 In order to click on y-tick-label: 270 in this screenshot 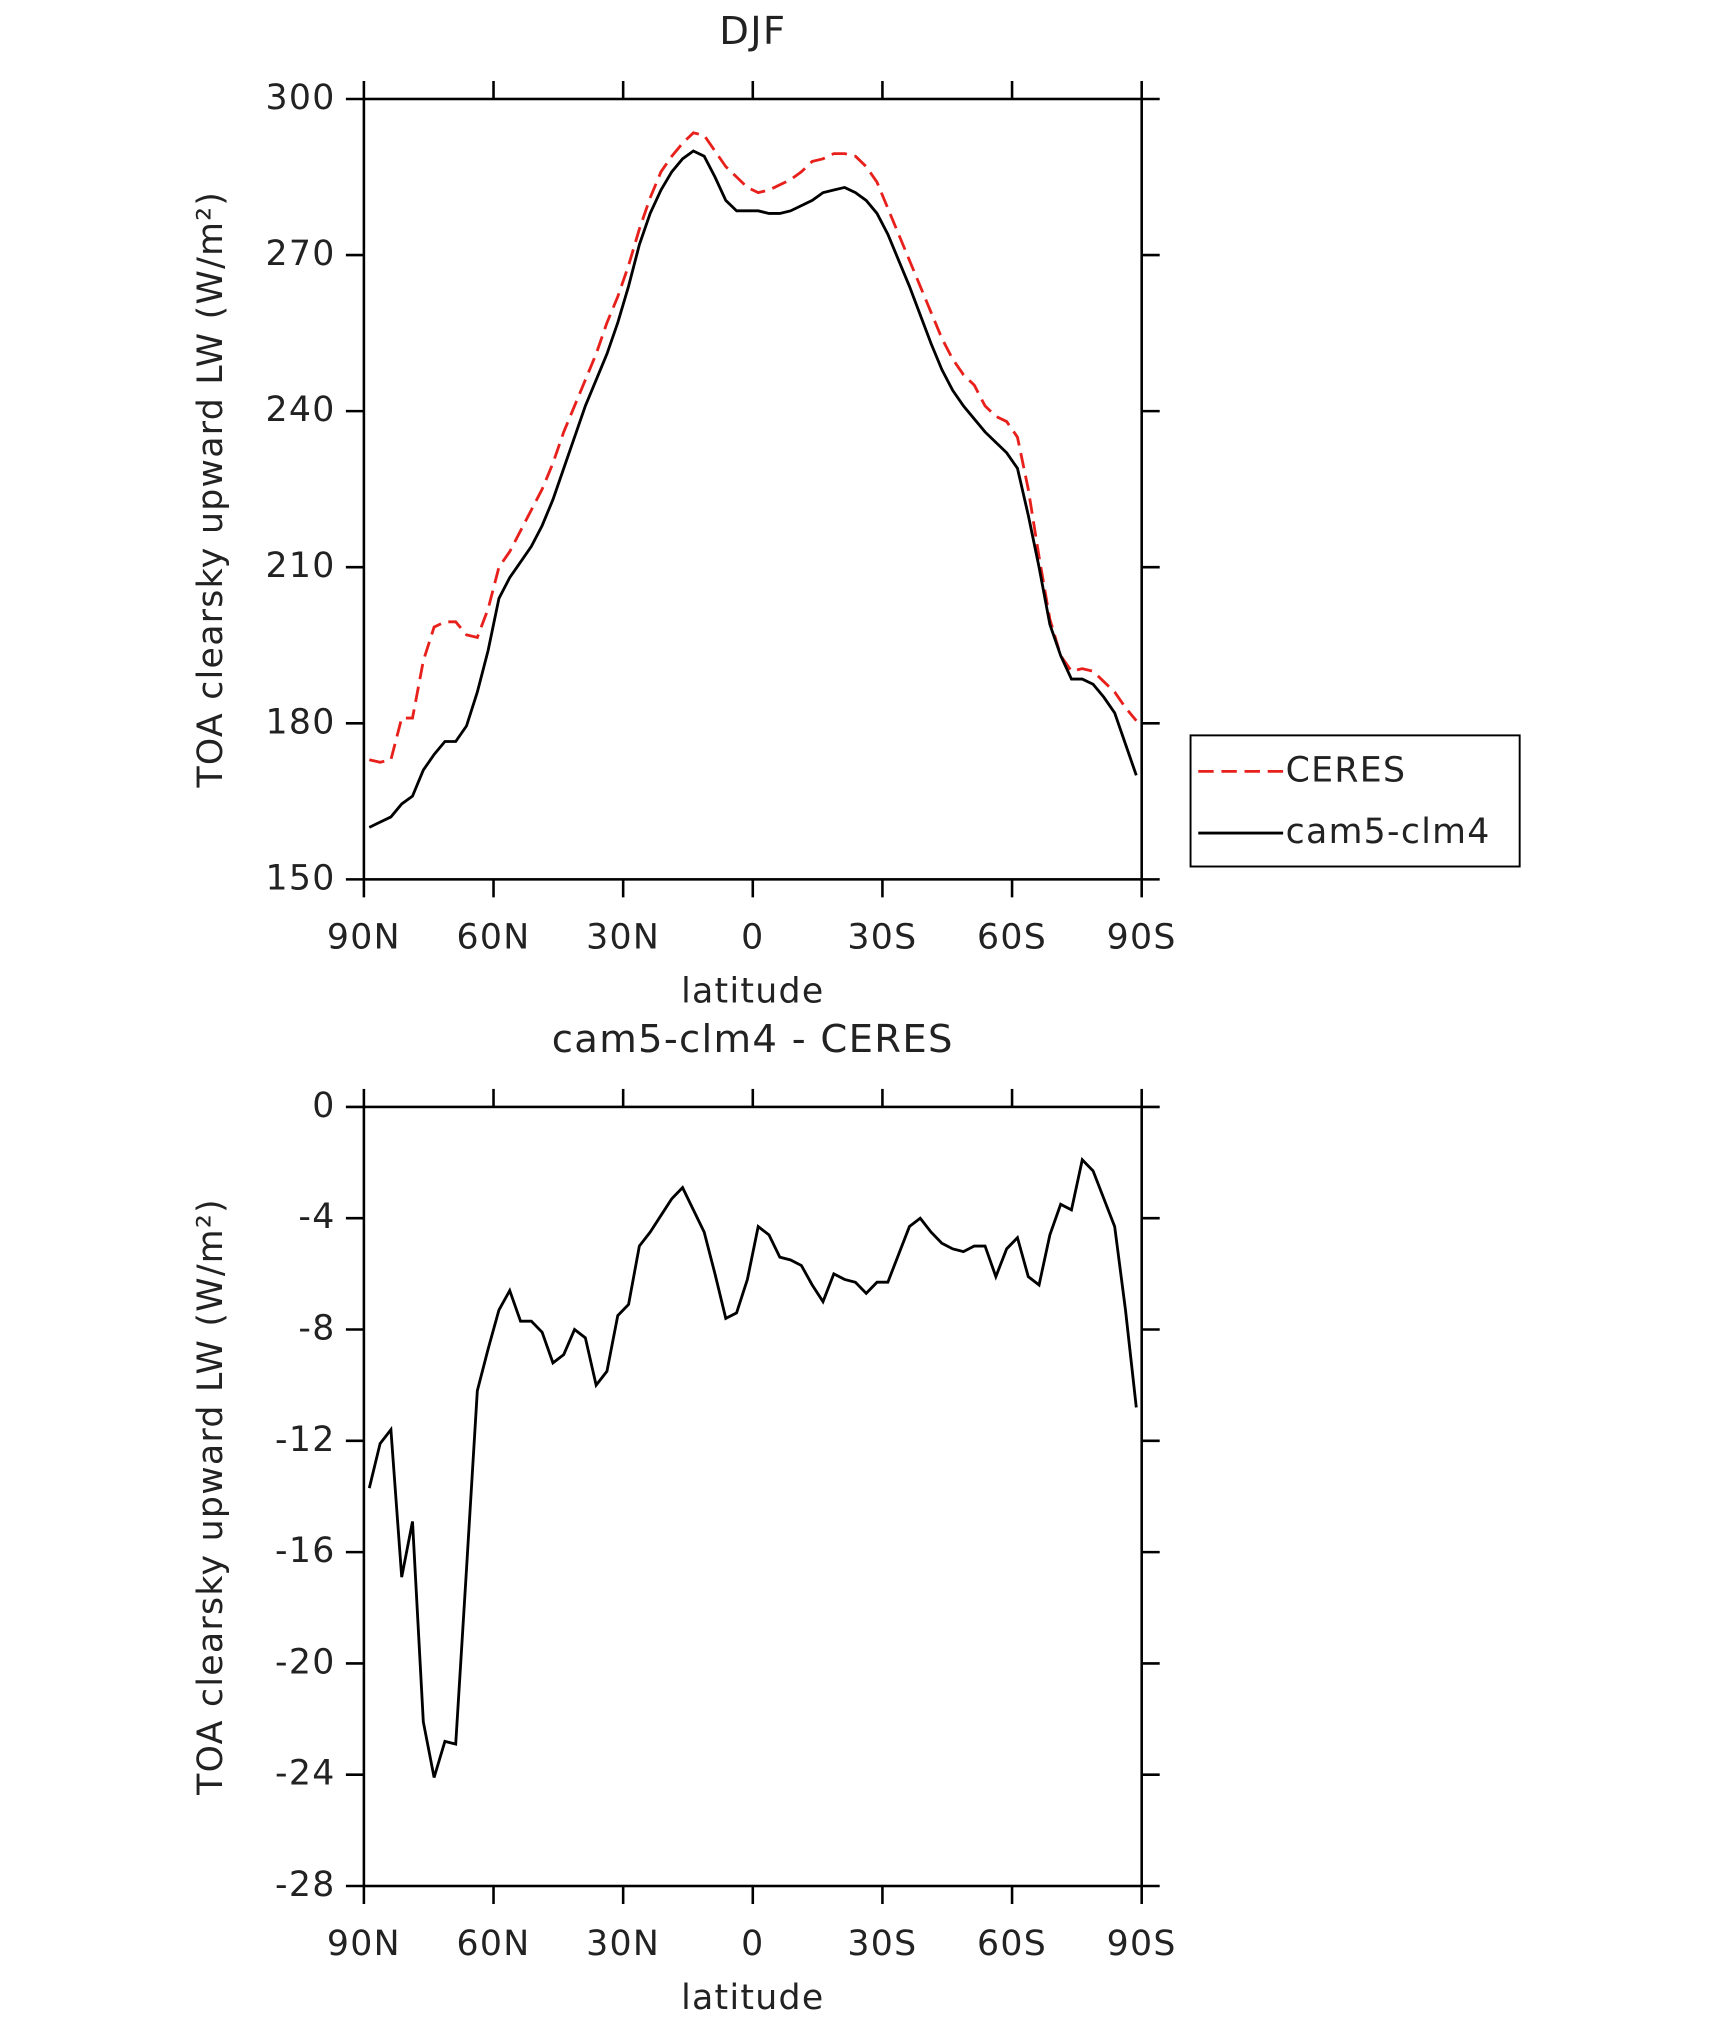, I will do `click(300, 254)`.